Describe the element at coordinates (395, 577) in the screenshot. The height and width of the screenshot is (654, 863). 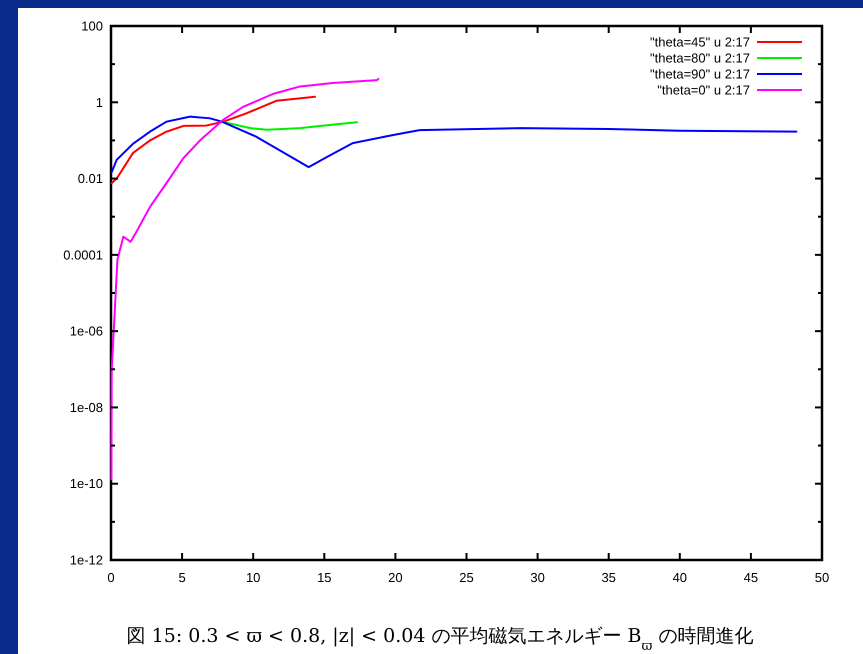
I see `x-tick-label: 20` at that location.